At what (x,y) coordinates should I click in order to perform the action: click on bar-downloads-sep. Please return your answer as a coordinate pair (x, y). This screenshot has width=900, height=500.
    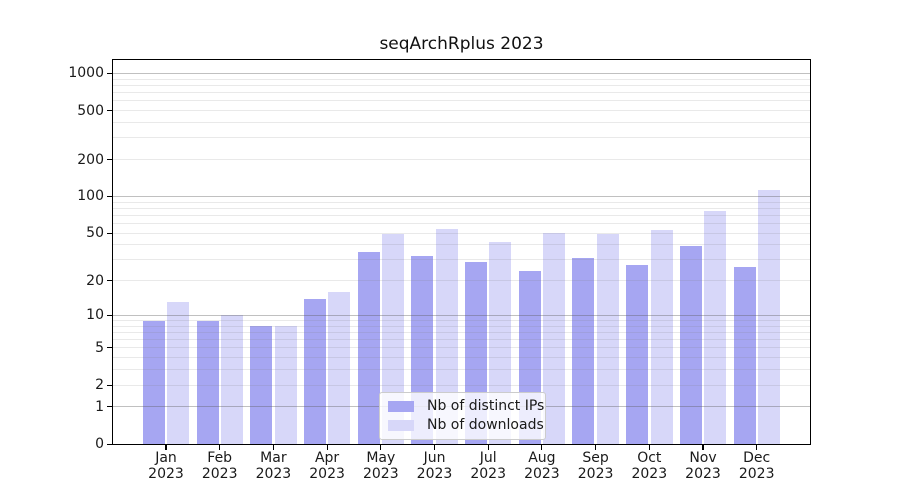
    Looking at the image, I should click on (607, 339).